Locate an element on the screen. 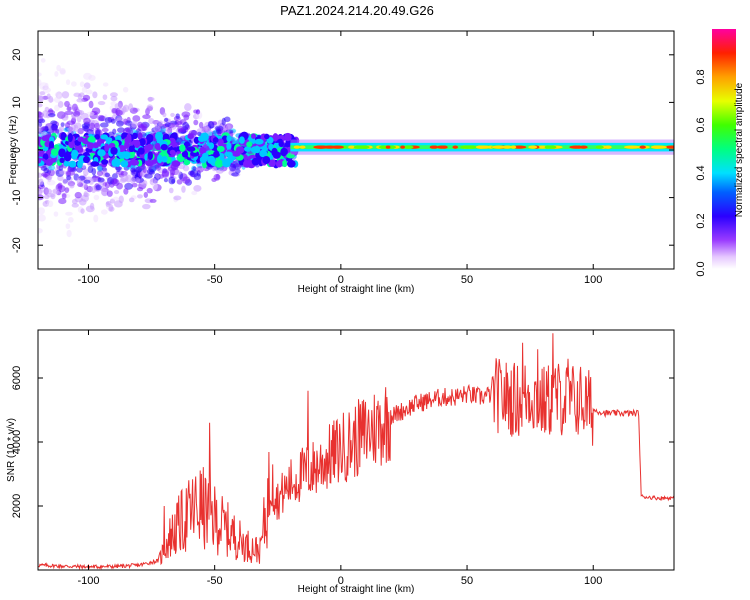  bottom-y-tick-label: 6000 is located at coordinates (17, 378).